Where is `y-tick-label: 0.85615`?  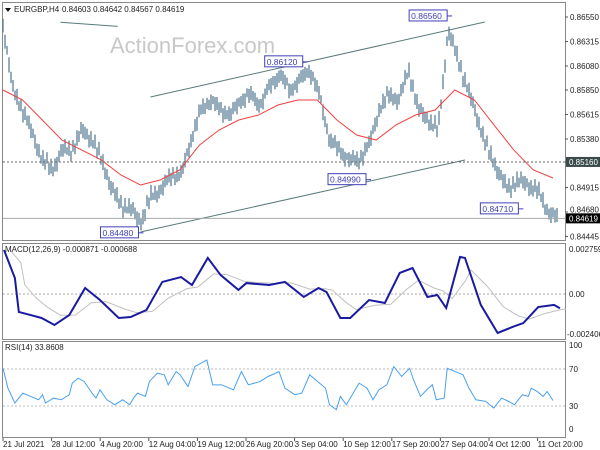
y-tick-label: 0.85615 is located at coordinates (584, 114).